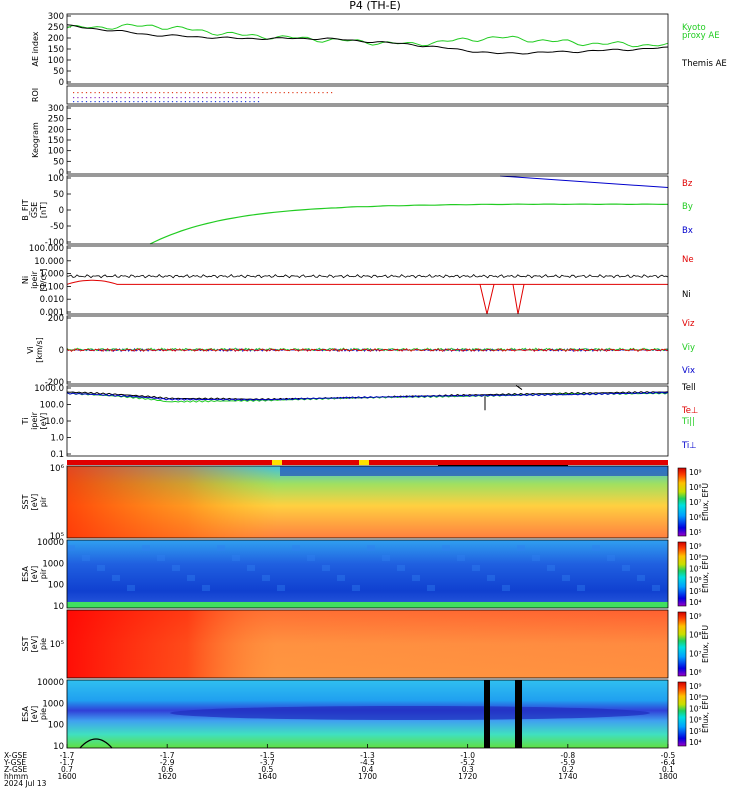 The height and width of the screenshot is (800, 750). Describe the element at coordinates (705, 714) in the screenshot. I see `colorbar-label: Eflux, EFU` at that location.